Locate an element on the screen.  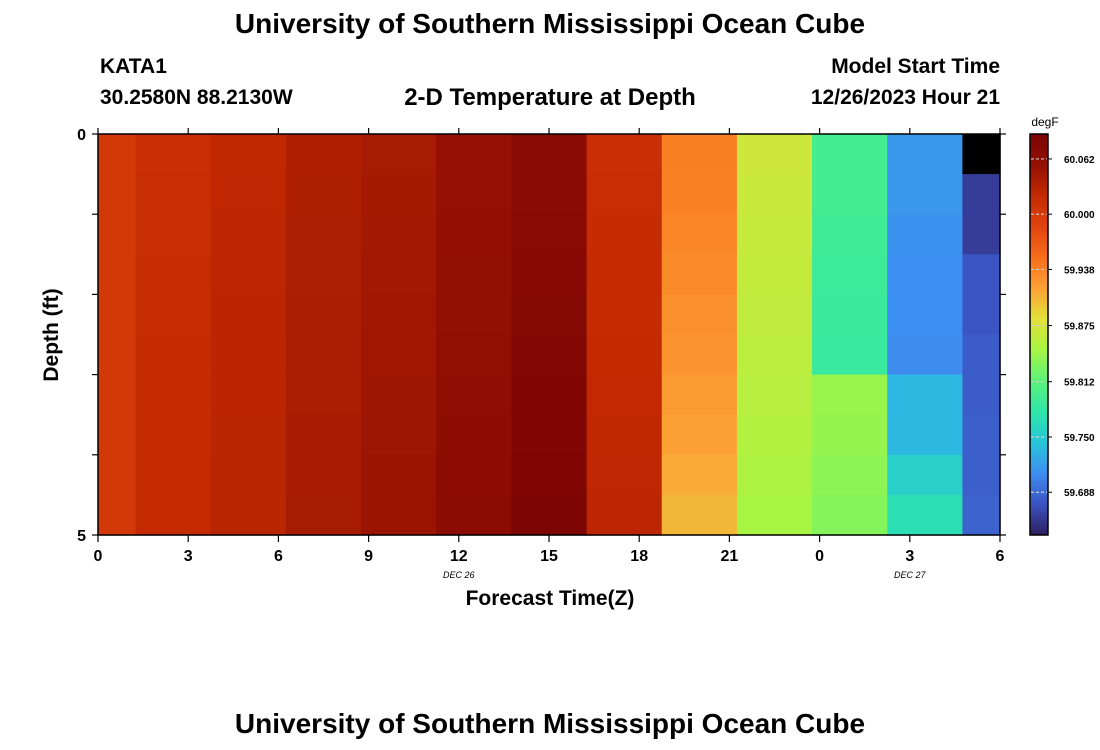
colorbar-gradient is located at coordinates (1039, 334).